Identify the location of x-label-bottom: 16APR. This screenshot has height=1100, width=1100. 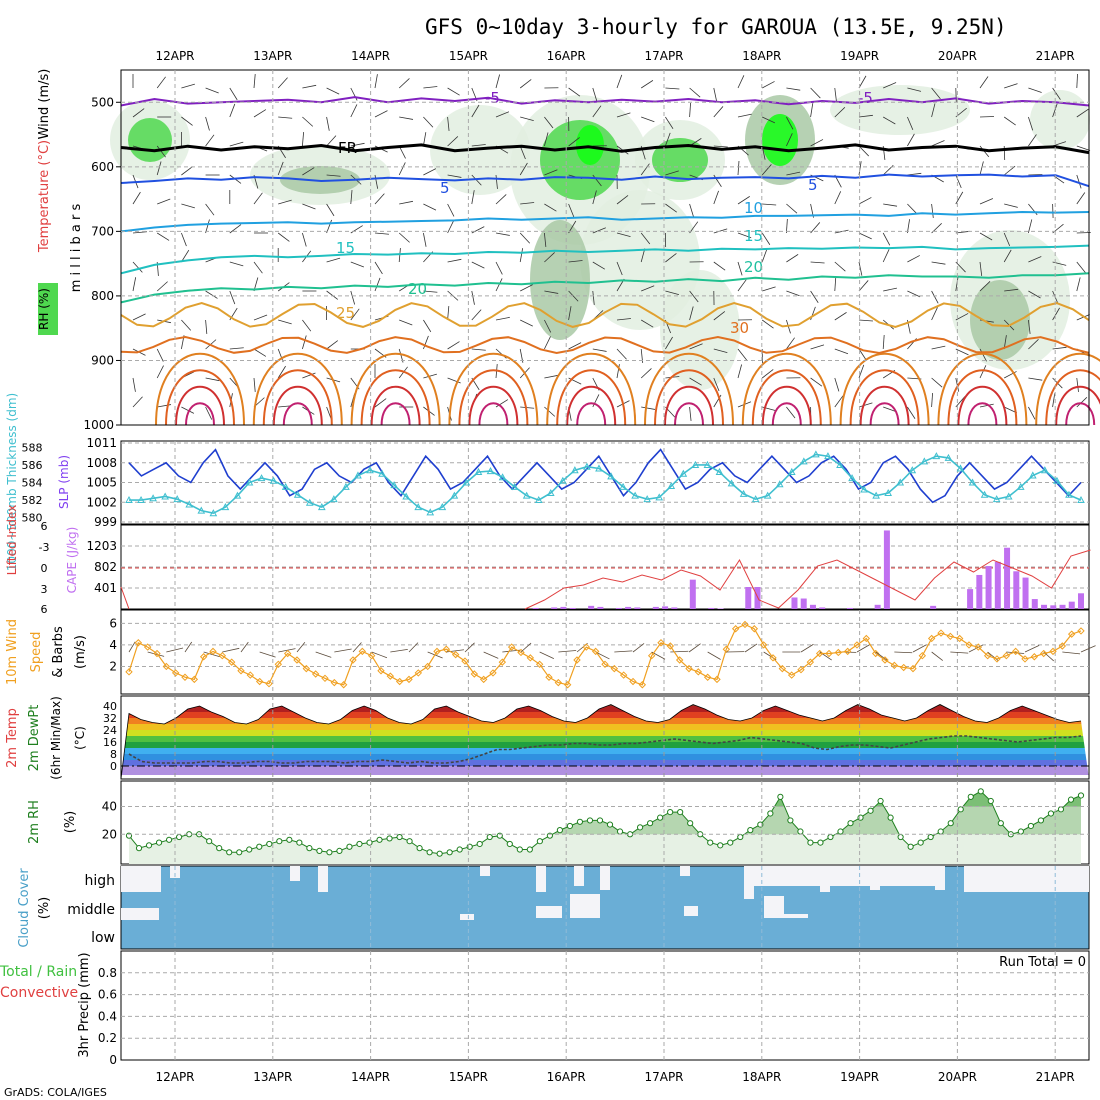
(566, 1077).